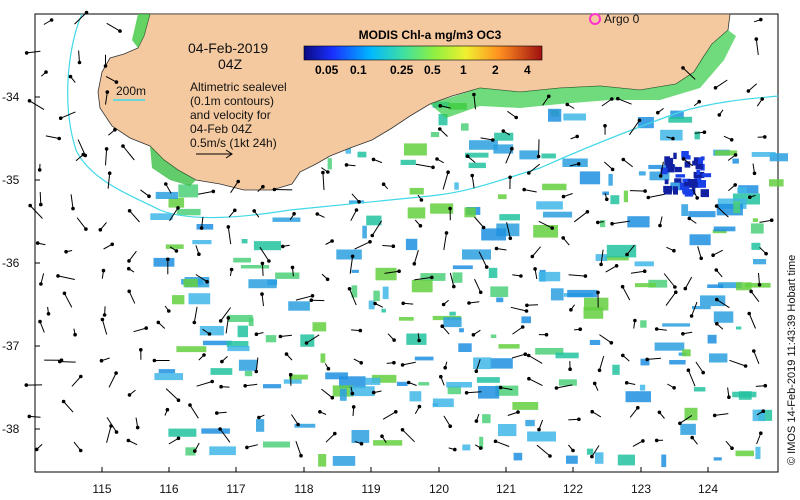  Describe the element at coordinates (11, 346) in the screenshot. I see `latitude-tick-label: -37` at that location.